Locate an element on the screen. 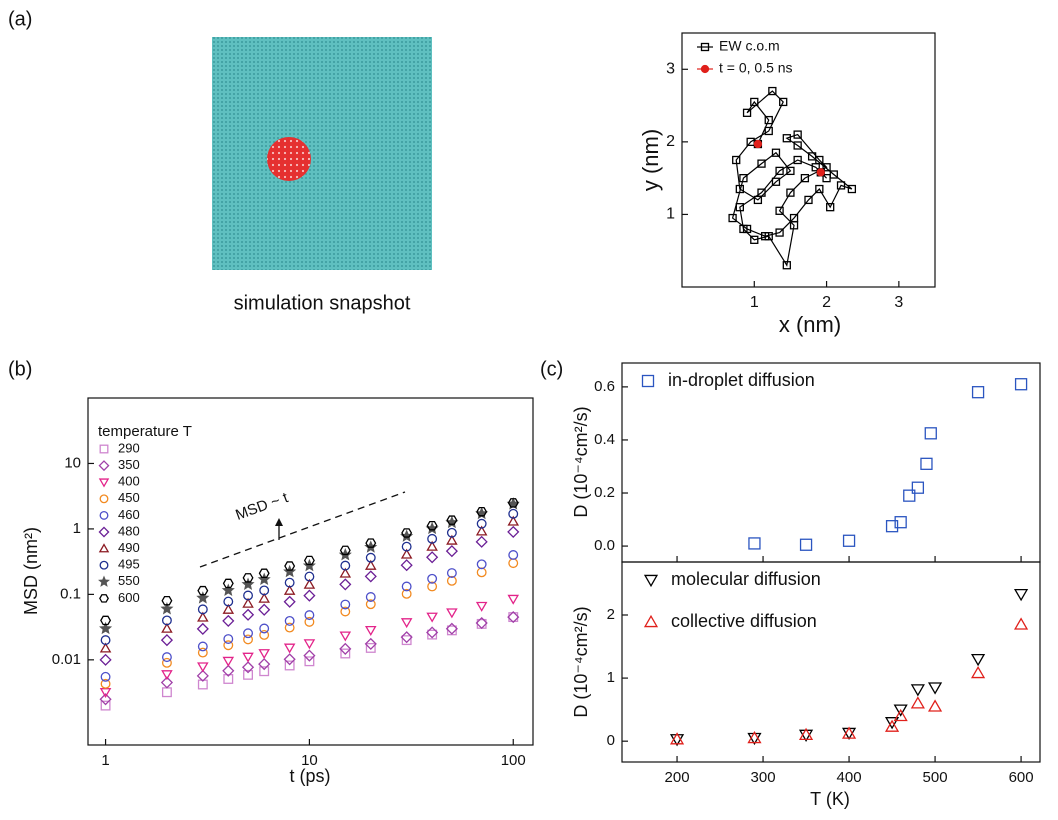  y-axis-label: D (10⁻⁴cm²/s) is located at coordinates (581, 461).